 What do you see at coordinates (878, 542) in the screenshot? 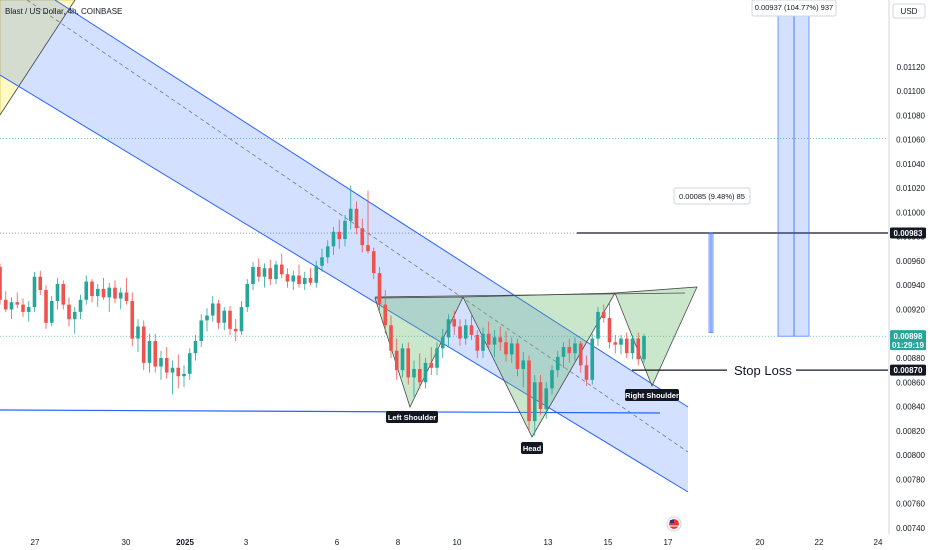
I see `x-tick-label: 24` at bounding box center [878, 542].